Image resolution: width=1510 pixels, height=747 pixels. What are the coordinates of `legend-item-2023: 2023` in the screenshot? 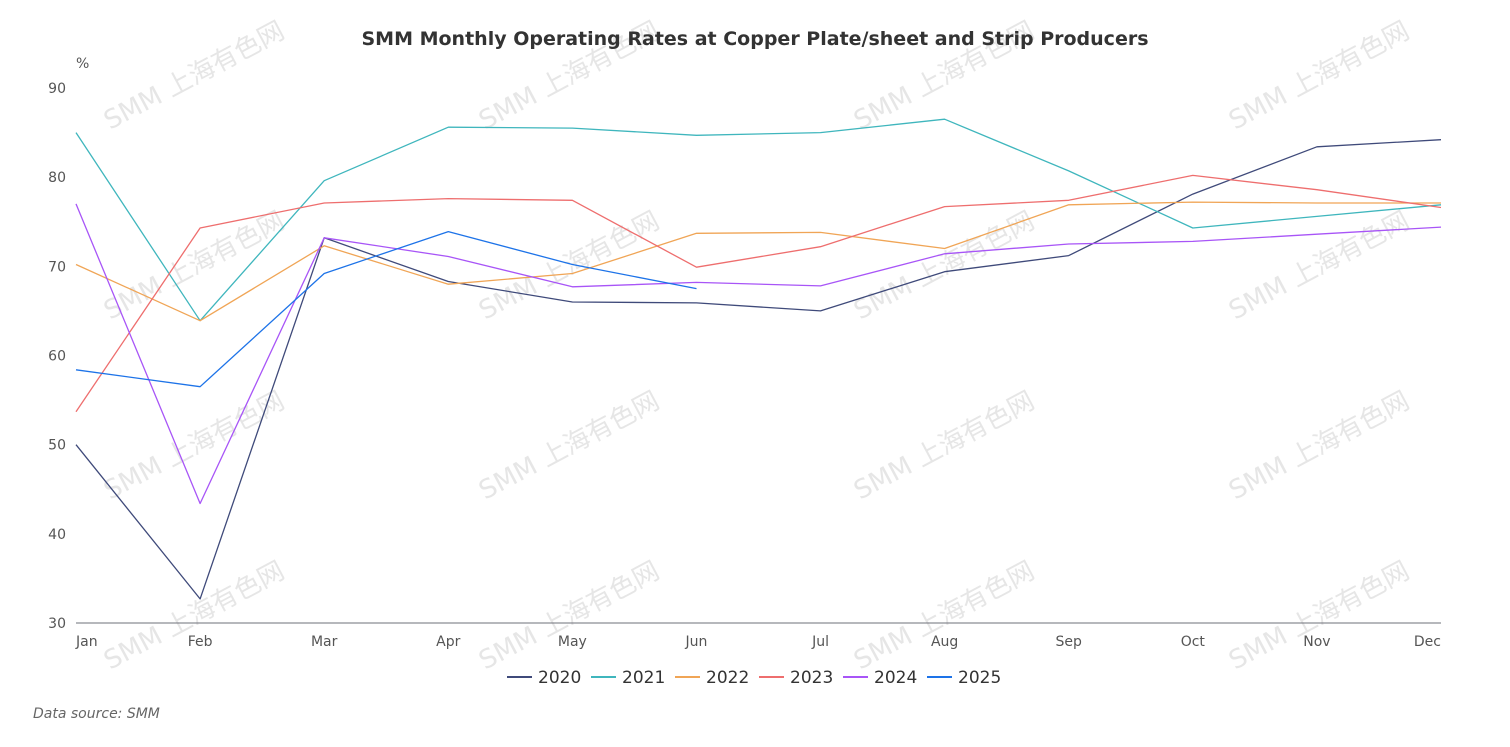 It's located at (796, 678).